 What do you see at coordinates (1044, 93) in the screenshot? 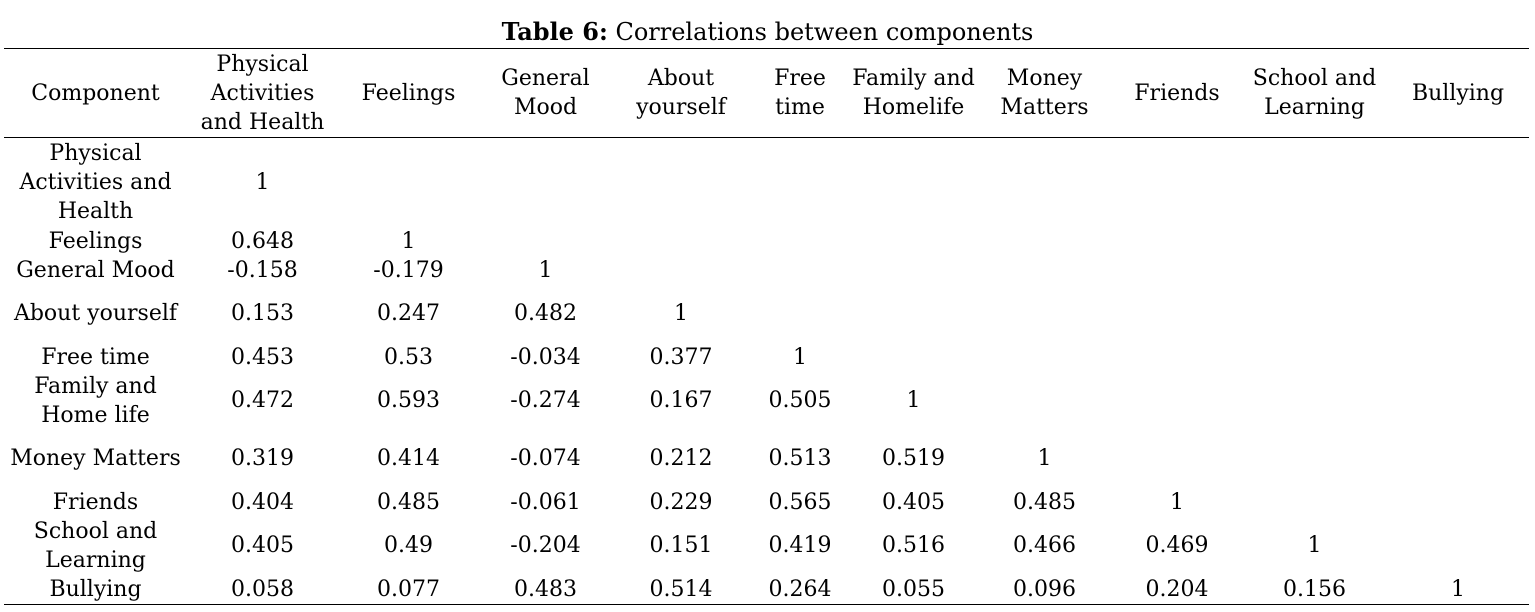
I see `column-header: Money Matters` at bounding box center [1044, 93].